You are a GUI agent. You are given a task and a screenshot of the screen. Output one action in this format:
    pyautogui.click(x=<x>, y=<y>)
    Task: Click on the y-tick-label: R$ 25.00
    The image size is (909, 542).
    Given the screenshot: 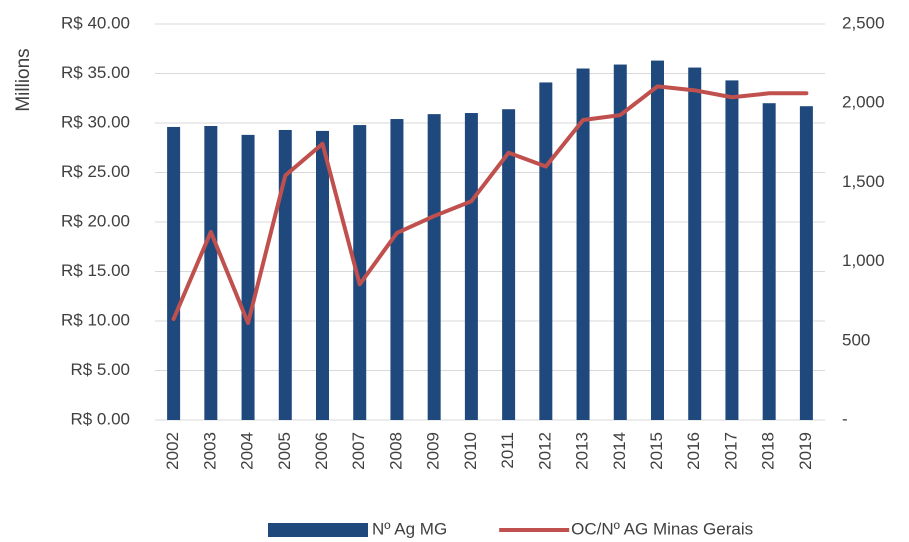 What is the action you would take?
    pyautogui.click(x=95, y=171)
    